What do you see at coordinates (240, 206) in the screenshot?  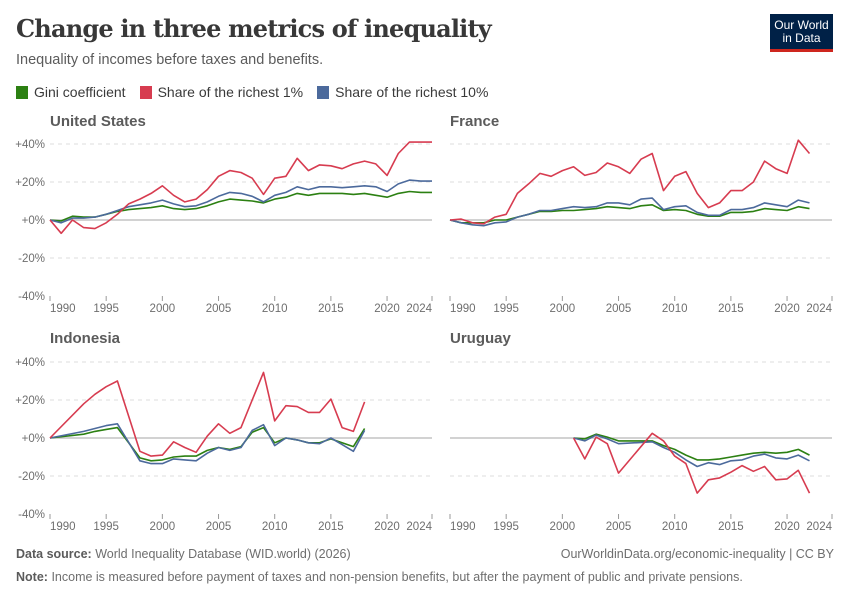 I see `series-line-united-states-gini-coefficient` at bounding box center [240, 206].